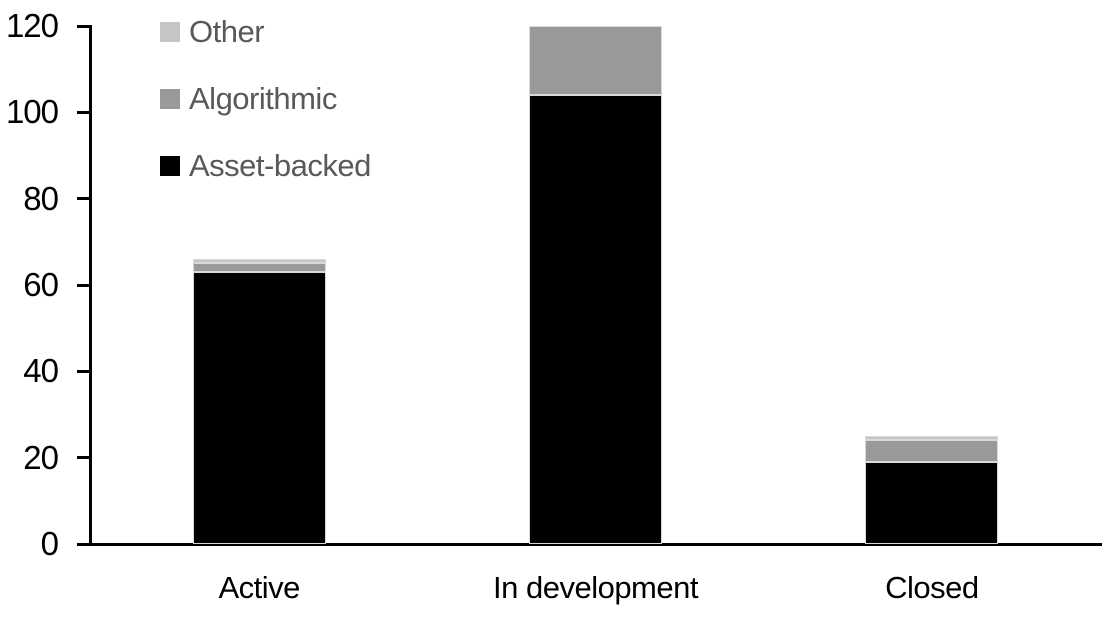 This screenshot has height=618, width=1102. I want to click on bar-segment-other-closed, so click(932, 438).